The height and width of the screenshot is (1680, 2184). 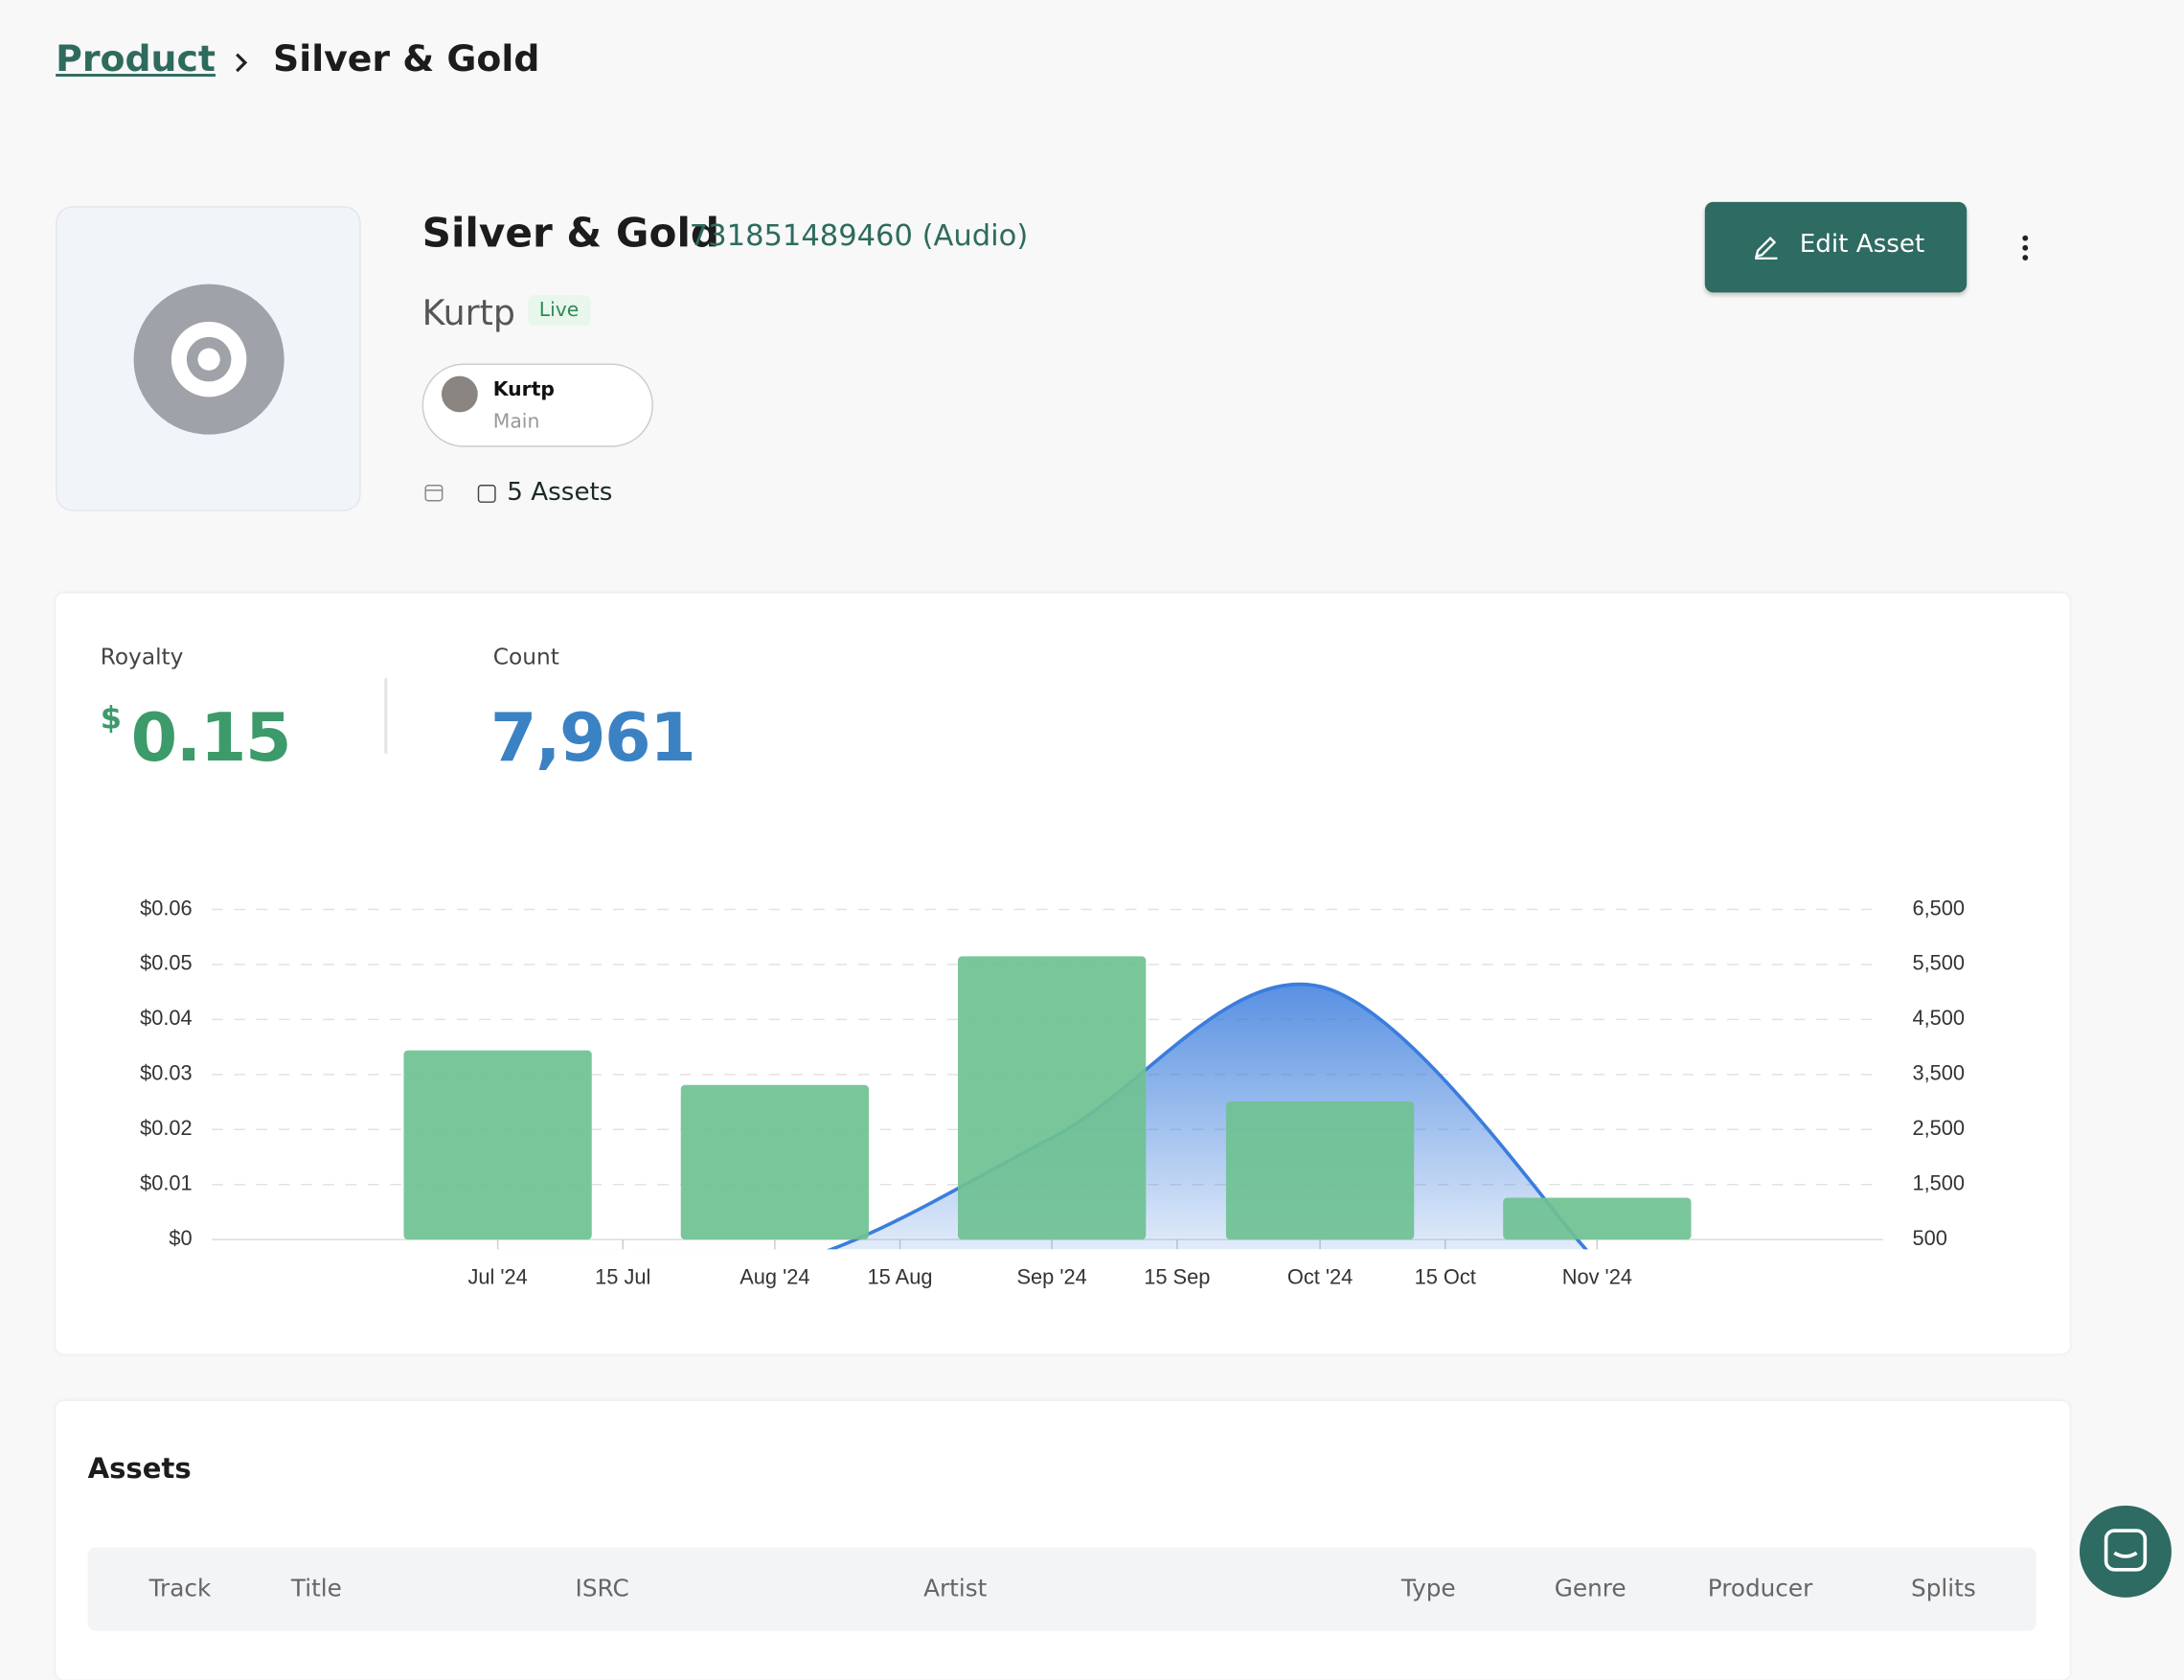 What do you see at coordinates (211, 738) in the screenshot?
I see `royalty-value: 0.15` at bounding box center [211, 738].